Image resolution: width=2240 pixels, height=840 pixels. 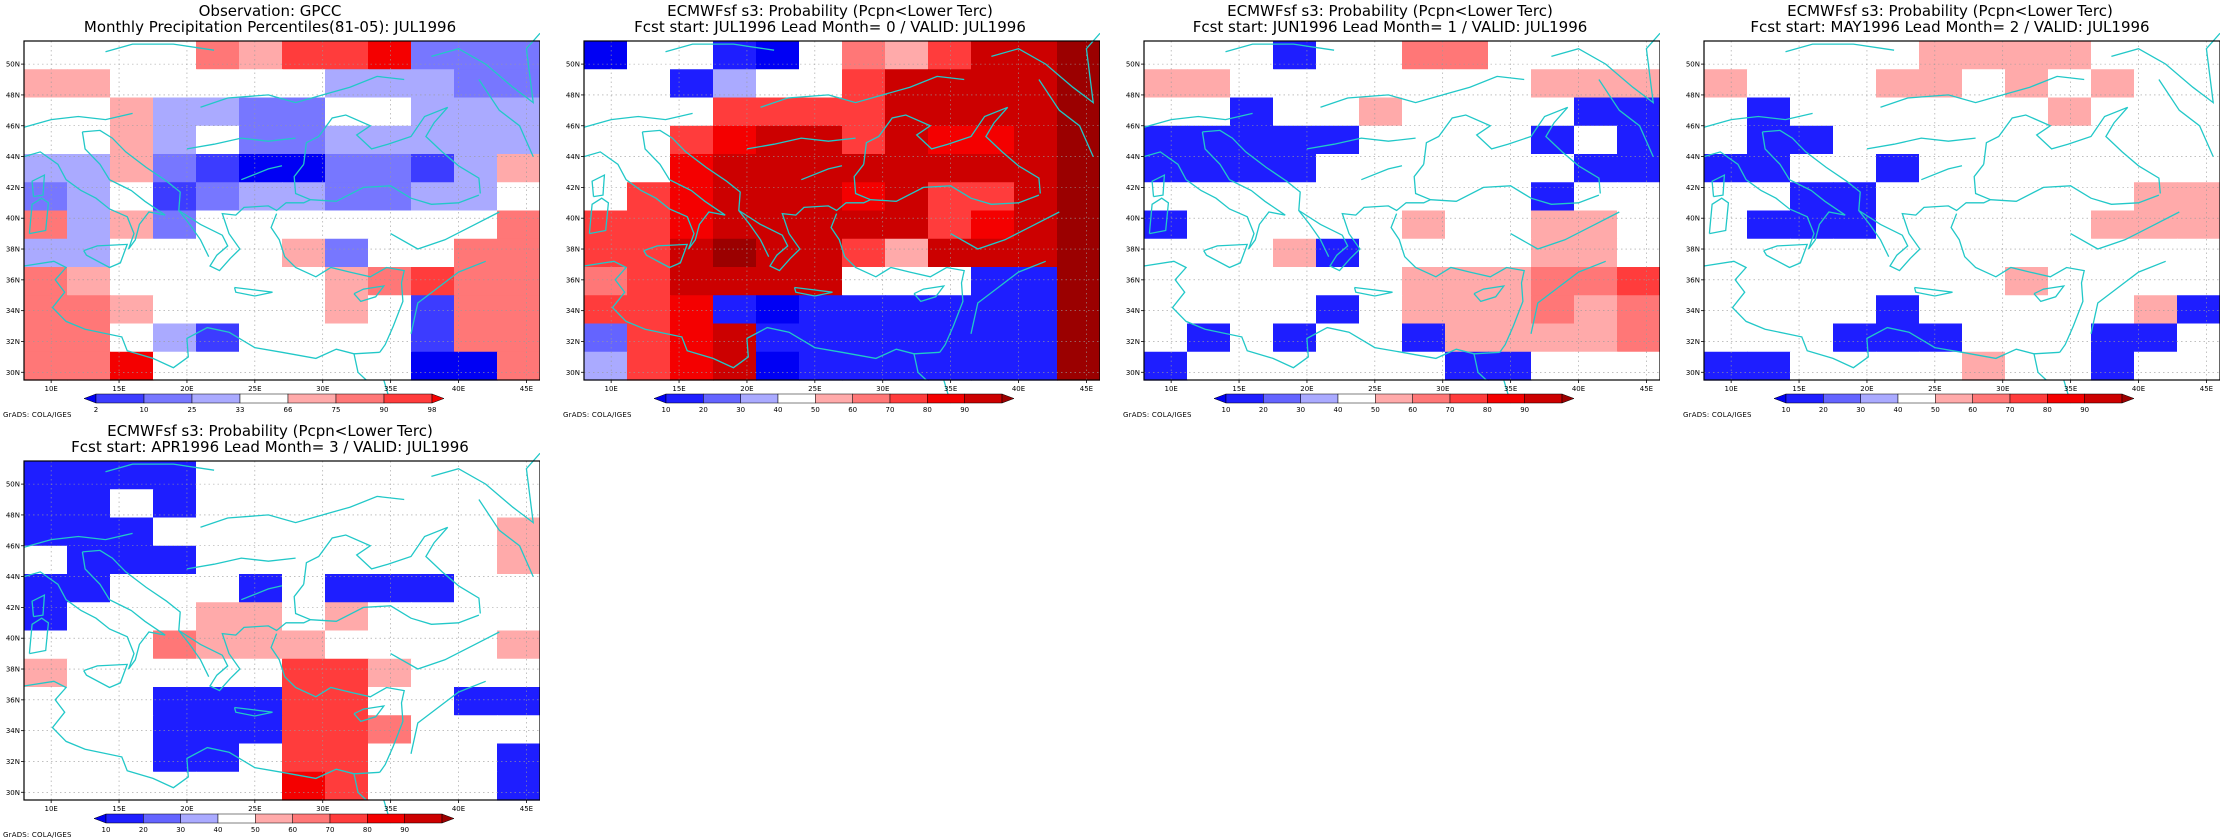 What do you see at coordinates (1823, 410) in the screenshot?
I see `colorbar-label: 20` at bounding box center [1823, 410].